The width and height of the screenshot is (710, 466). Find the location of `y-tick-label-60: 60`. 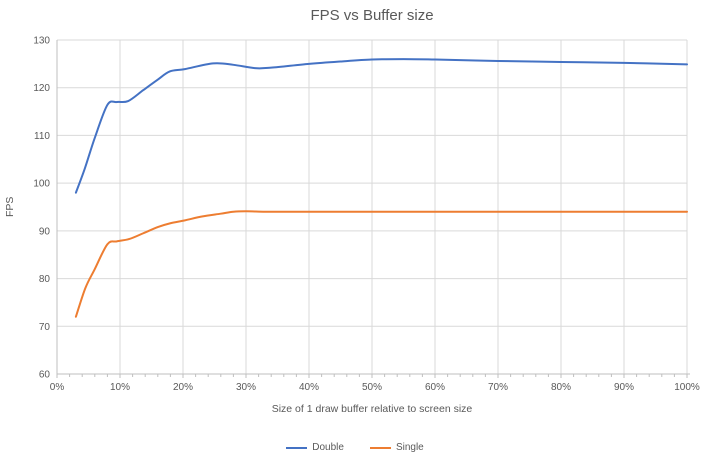

y-tick-label-60: 60 is located at coordinates (45, 375).